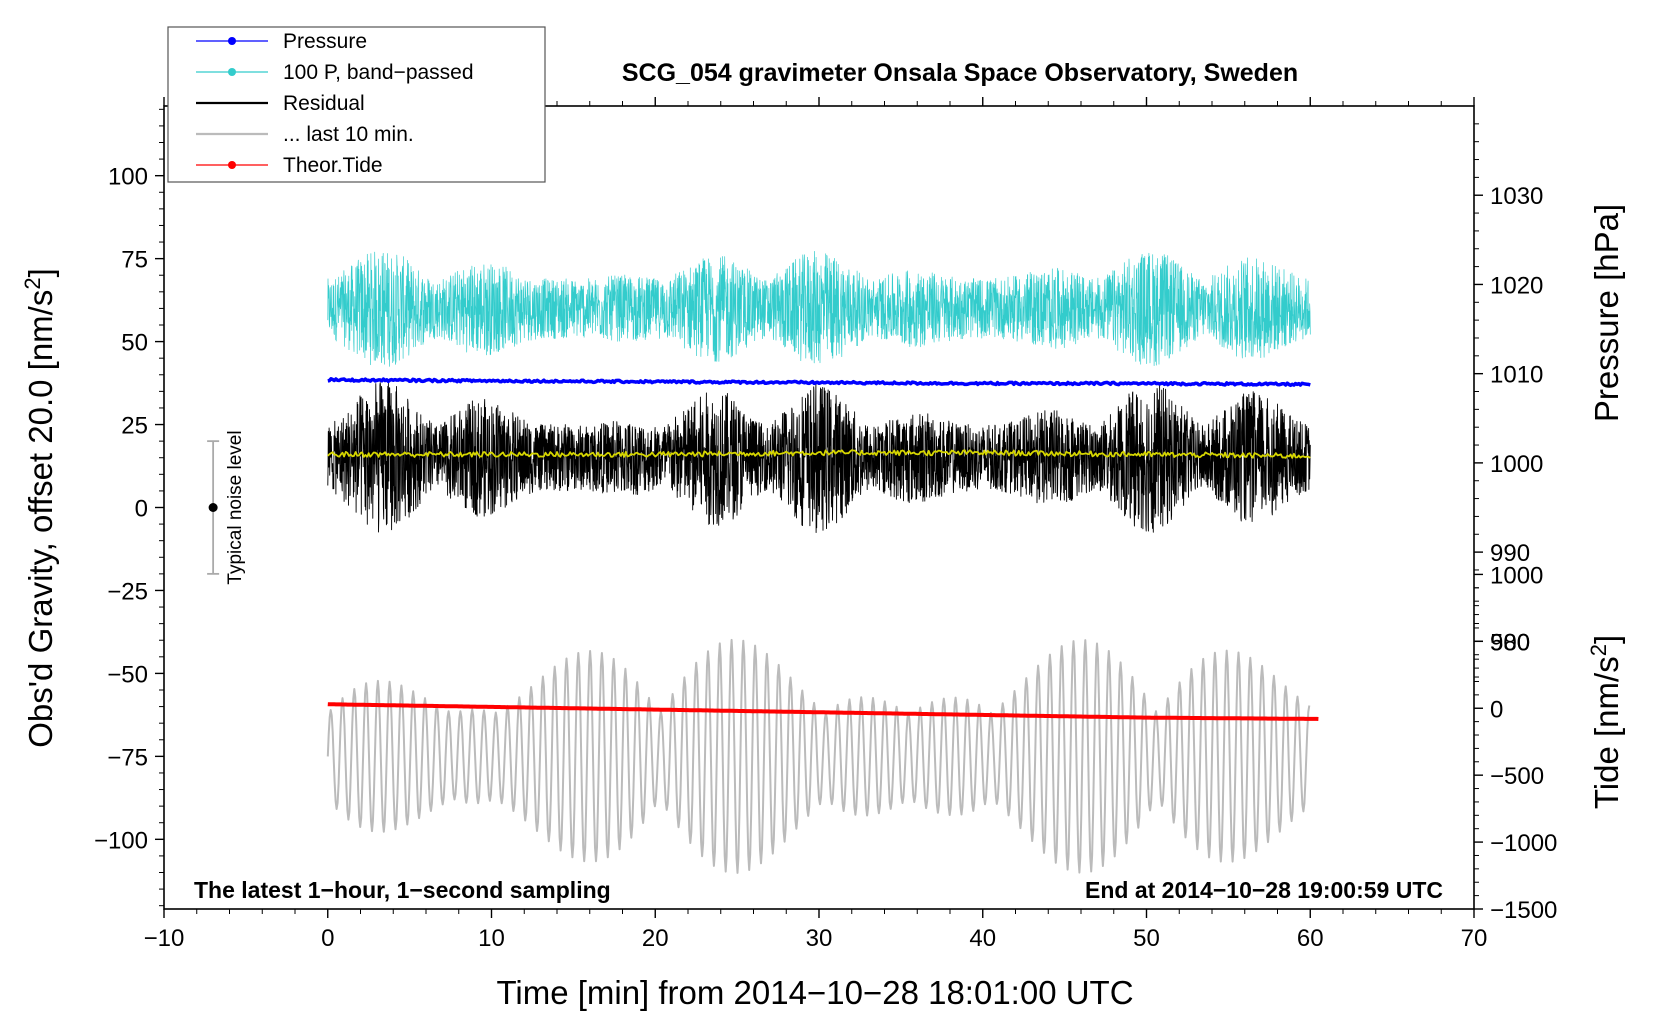  Describe the element at coordinates (121, 840) in the screenshot. I see `y-tick-label: −100` at that location.